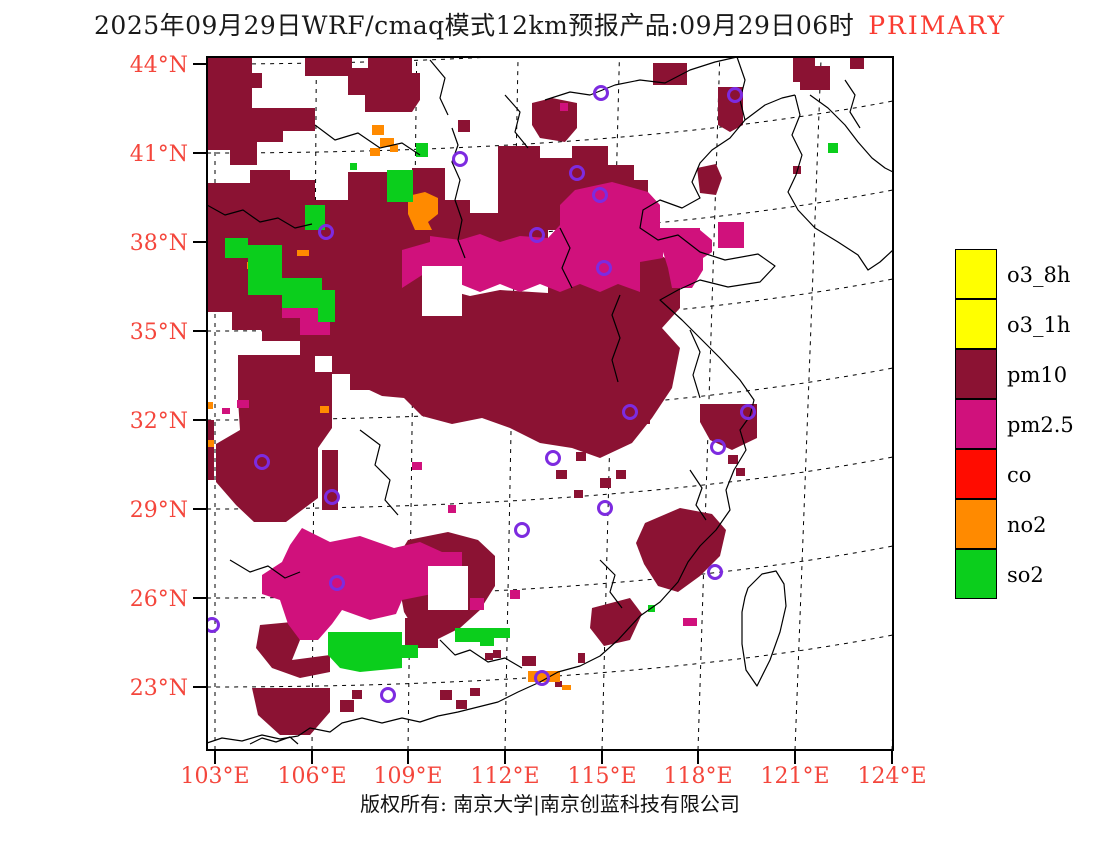 Image resolution: width=1100 pixels, height=850 pixels. What do you see at coordinates (214, 776) in the screenshot?
I see `longitude-label: 103°E` at bounding box center [214, 776].